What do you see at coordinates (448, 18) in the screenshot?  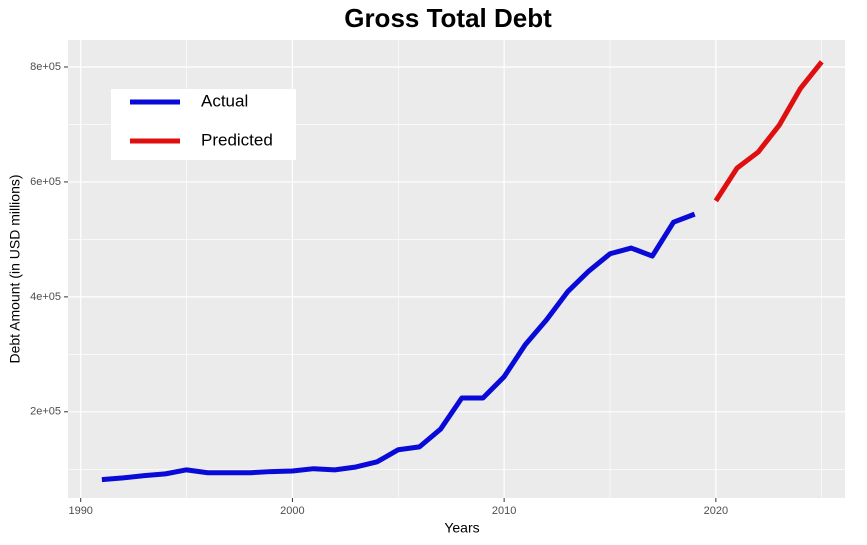 I see `chart-title: Gross Total Debt` at bounding box center [448, 18].